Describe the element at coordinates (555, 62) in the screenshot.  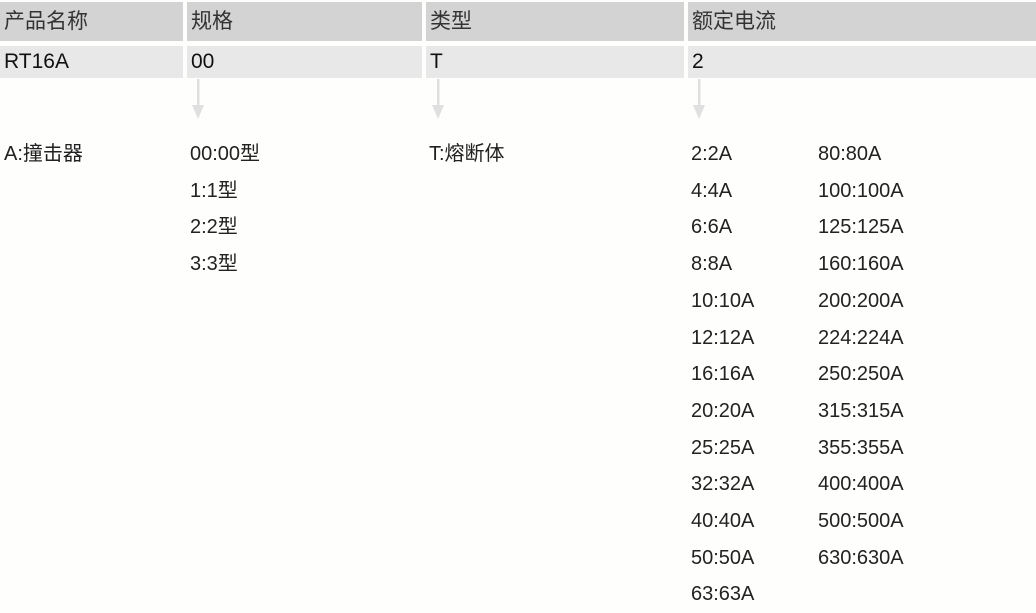
I see `value-type: T` at that location.